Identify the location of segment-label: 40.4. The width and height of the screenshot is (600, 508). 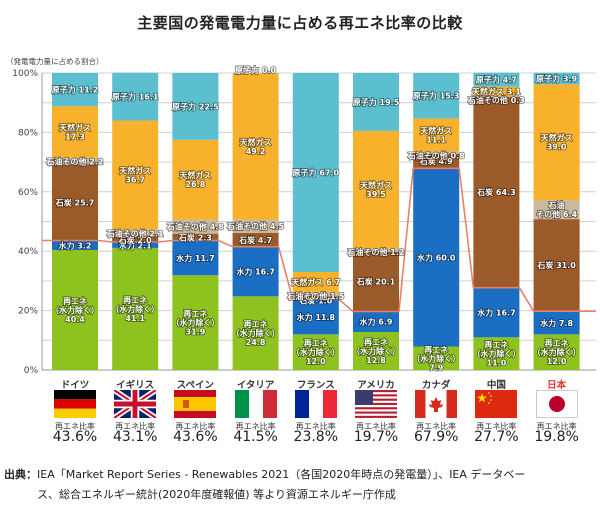
(75, 319).